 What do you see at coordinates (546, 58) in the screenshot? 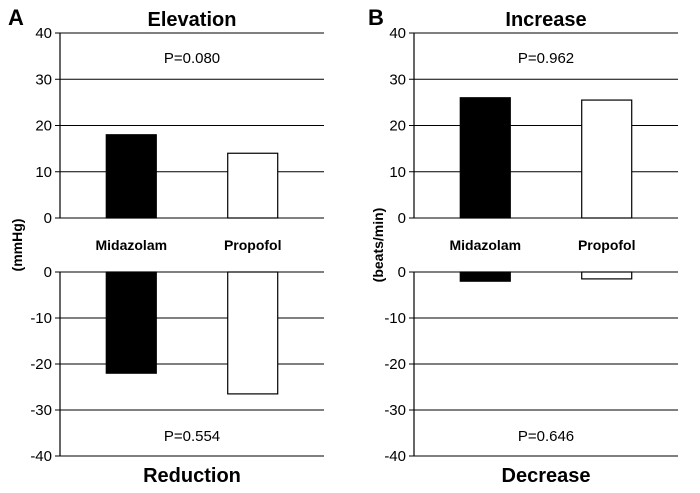
I see `p-value-annotation: P=0.962` at bounding box center [546, 58].